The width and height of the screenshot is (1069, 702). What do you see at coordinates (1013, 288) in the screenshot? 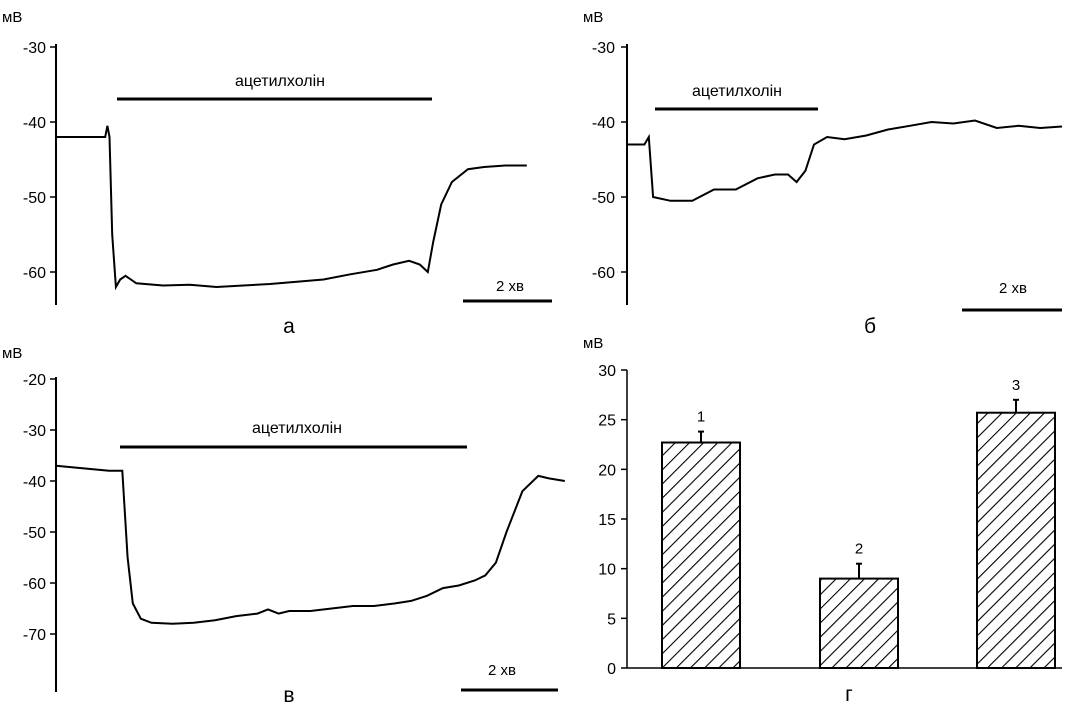
I see `panel-b-scale-label: 2 хв` at bounding box center [1013, 288].